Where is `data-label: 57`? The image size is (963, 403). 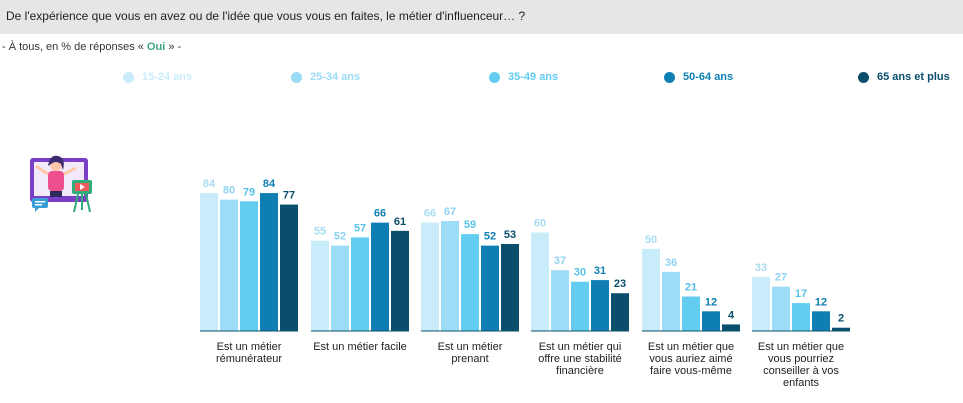 data-label: 57 is located at coordinates (360, 228).